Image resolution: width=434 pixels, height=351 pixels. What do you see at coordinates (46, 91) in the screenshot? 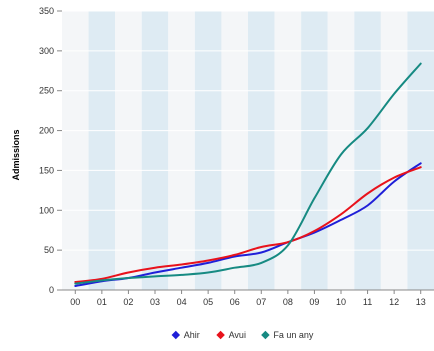
I see `y-tick-label: 250` at bounding box center [46, 91].